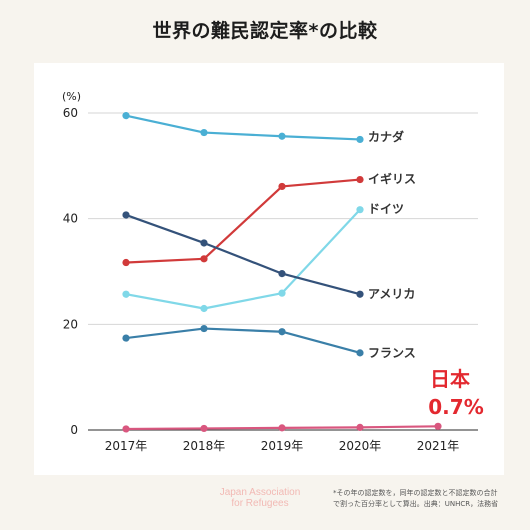  I want to click on org-line-2: for Refugees, so click(260, 503).